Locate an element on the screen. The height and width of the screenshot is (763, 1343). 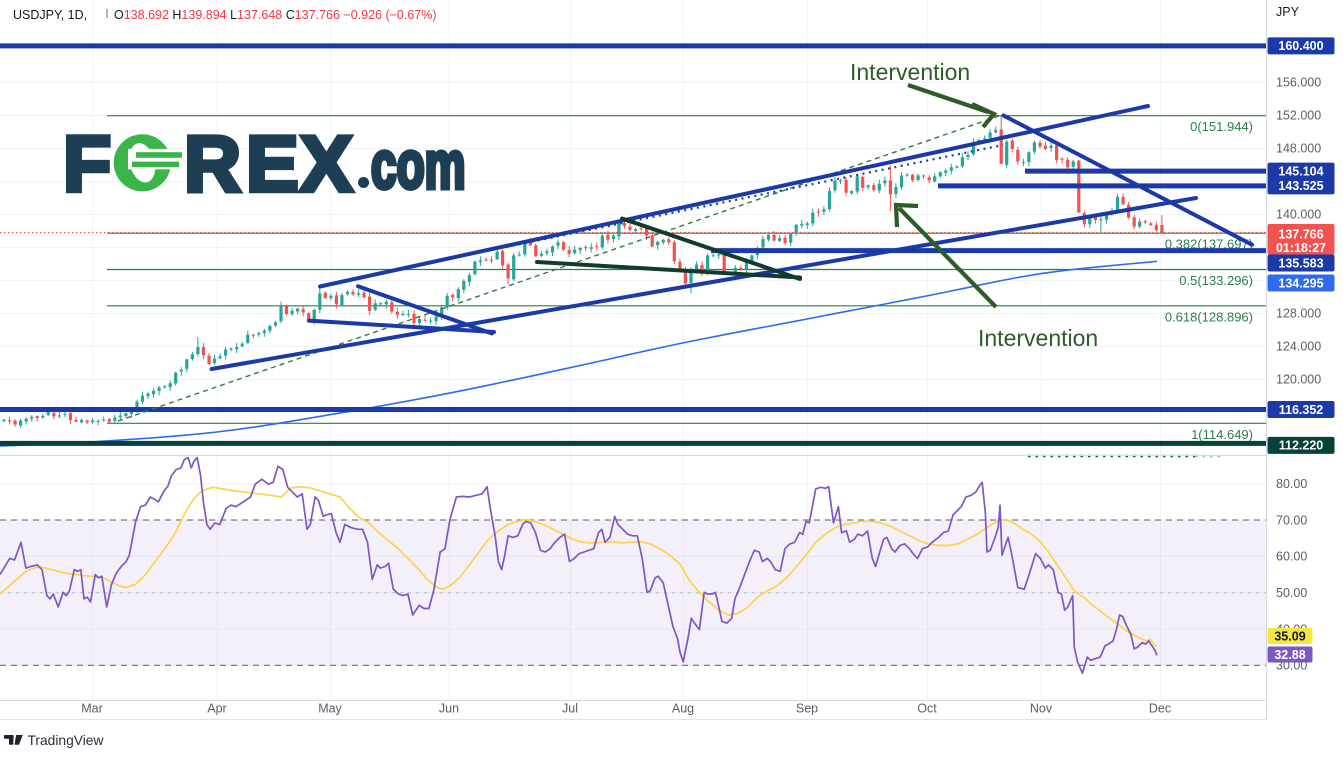
svg-text: May is located at coordinates (330, 709).